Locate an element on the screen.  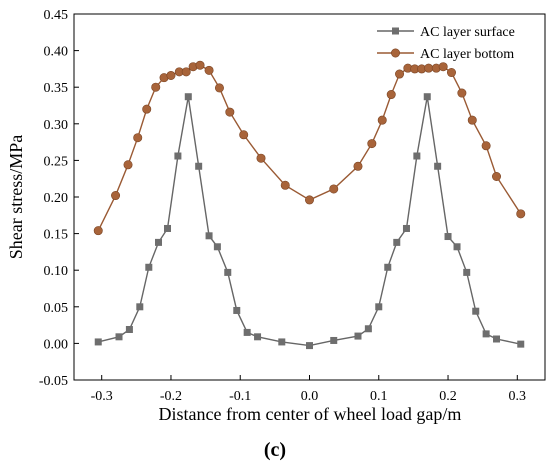
x-tick-label: -0.1 is located at coordinates (240, 396).